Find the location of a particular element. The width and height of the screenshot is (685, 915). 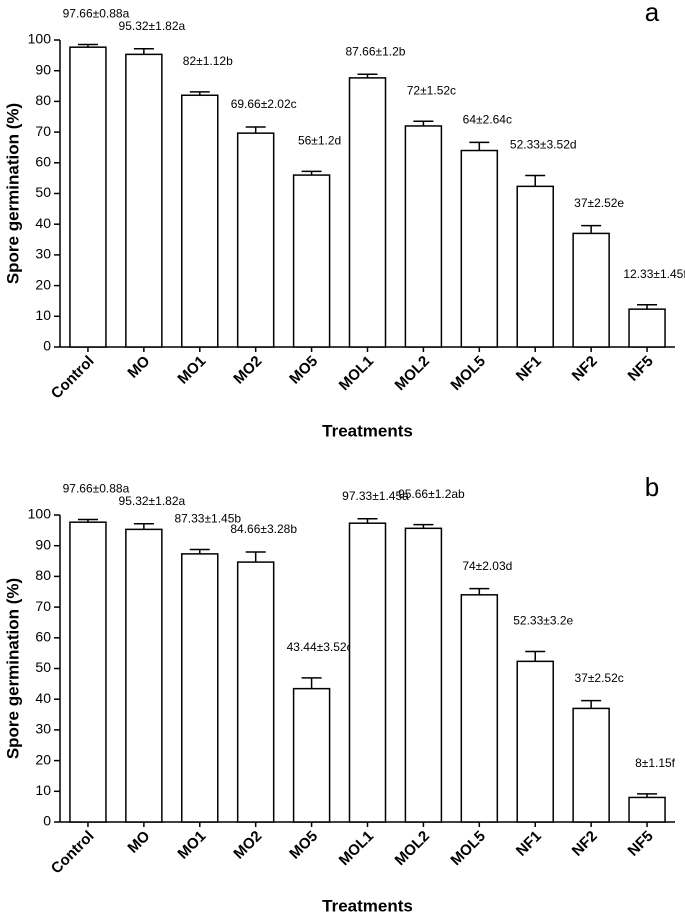

x-tick-label: MO is located at coordinates (138, 841).